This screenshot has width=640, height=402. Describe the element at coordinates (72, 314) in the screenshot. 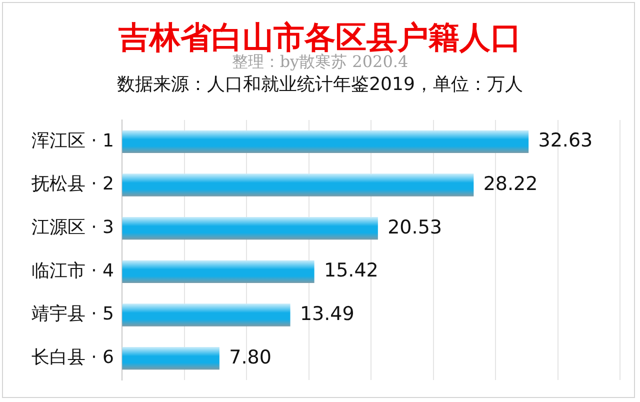

I see `y-tick-label: 靖宇县 · 5` at that location.